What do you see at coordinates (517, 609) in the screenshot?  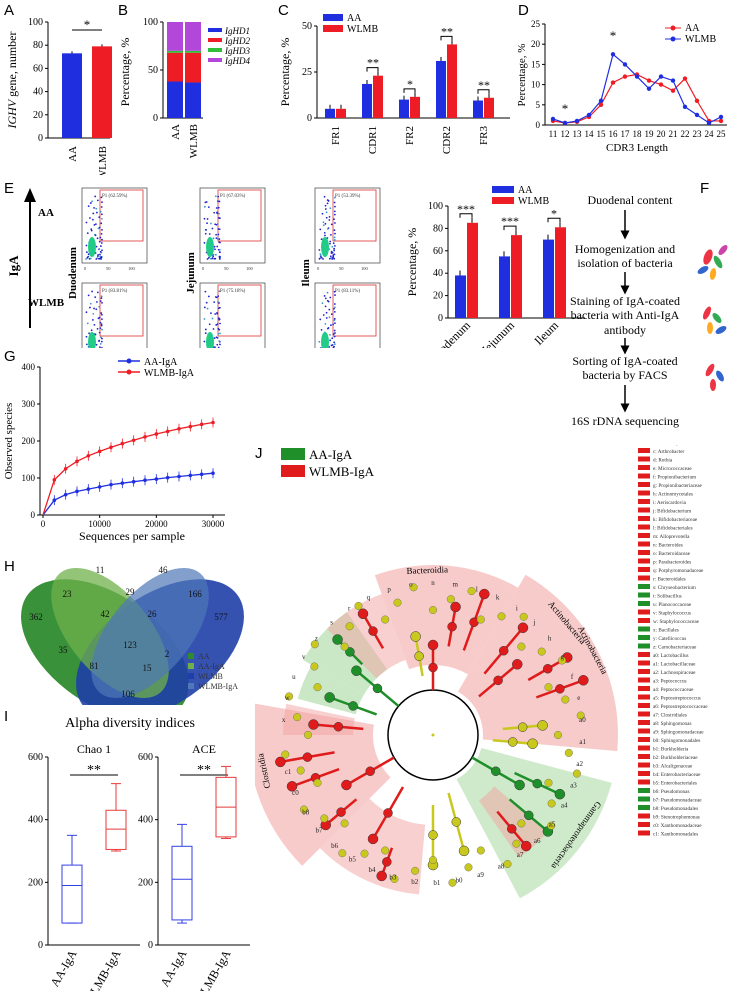 I see `clade-node-letter: i` at bounding box center [517, 609].